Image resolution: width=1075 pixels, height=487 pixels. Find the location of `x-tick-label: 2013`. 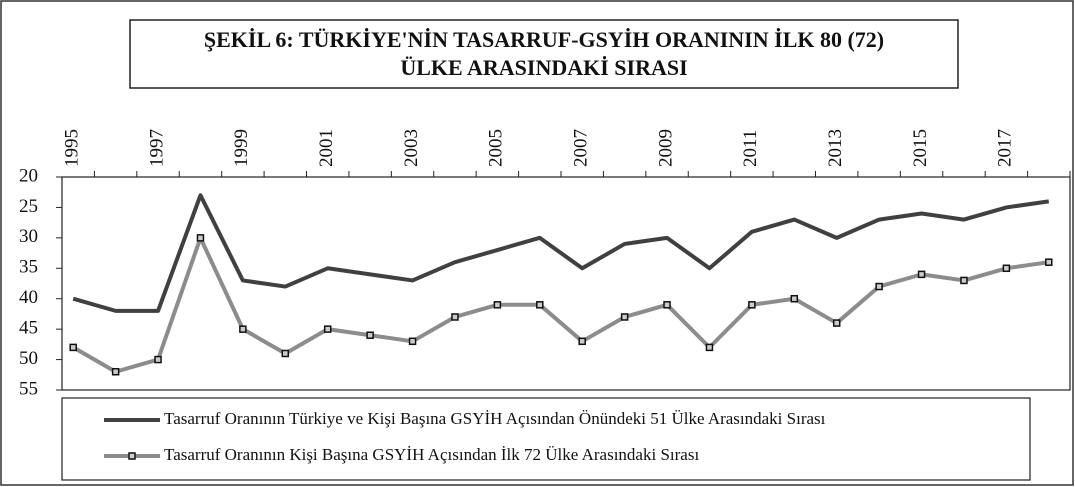

x-tick-label: 2013 is located at coordinates (835, 148).